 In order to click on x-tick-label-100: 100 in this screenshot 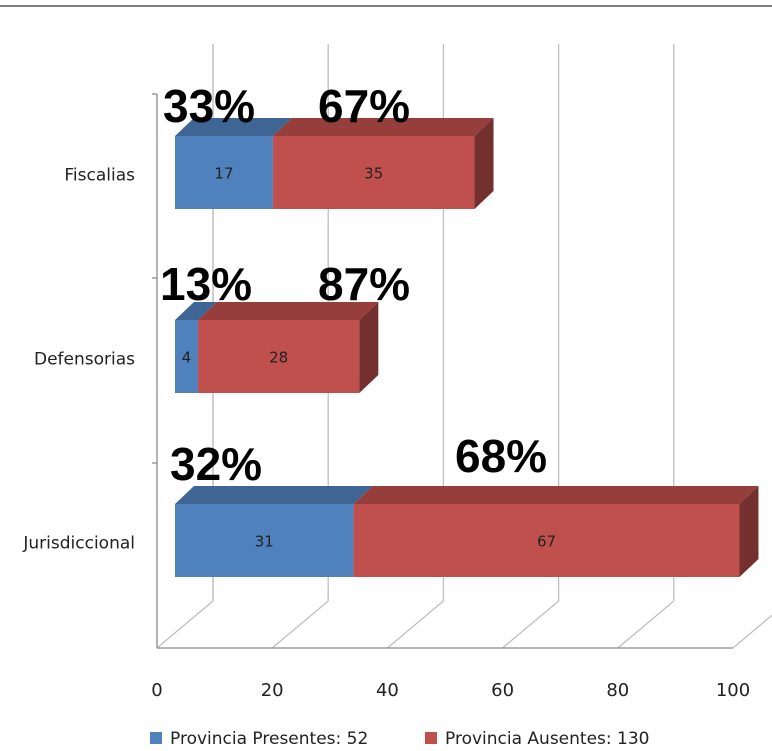, I will do `click(733, 690)`.